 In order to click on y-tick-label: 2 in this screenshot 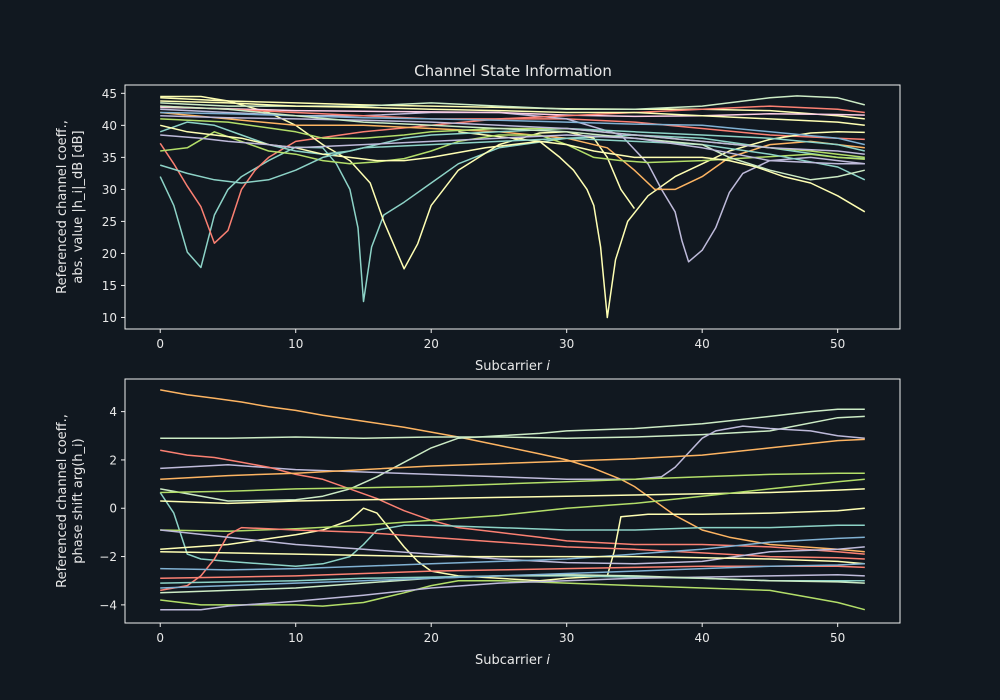, I will do `click(113, 460)`.